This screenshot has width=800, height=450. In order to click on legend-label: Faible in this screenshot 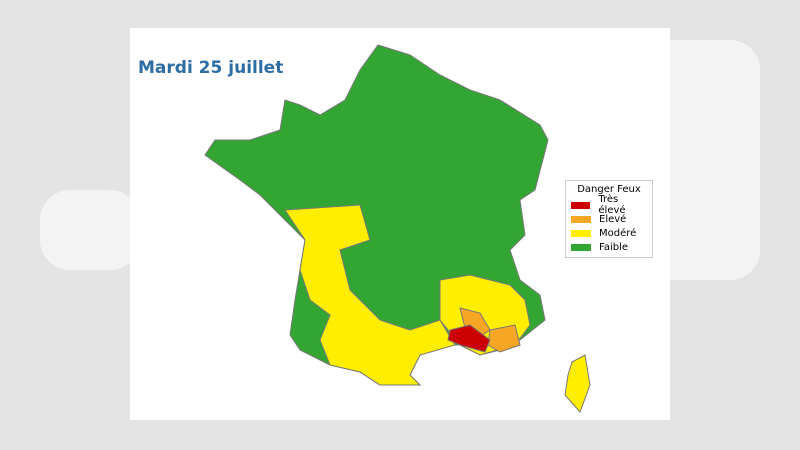, I will do `click(614, 247)`.